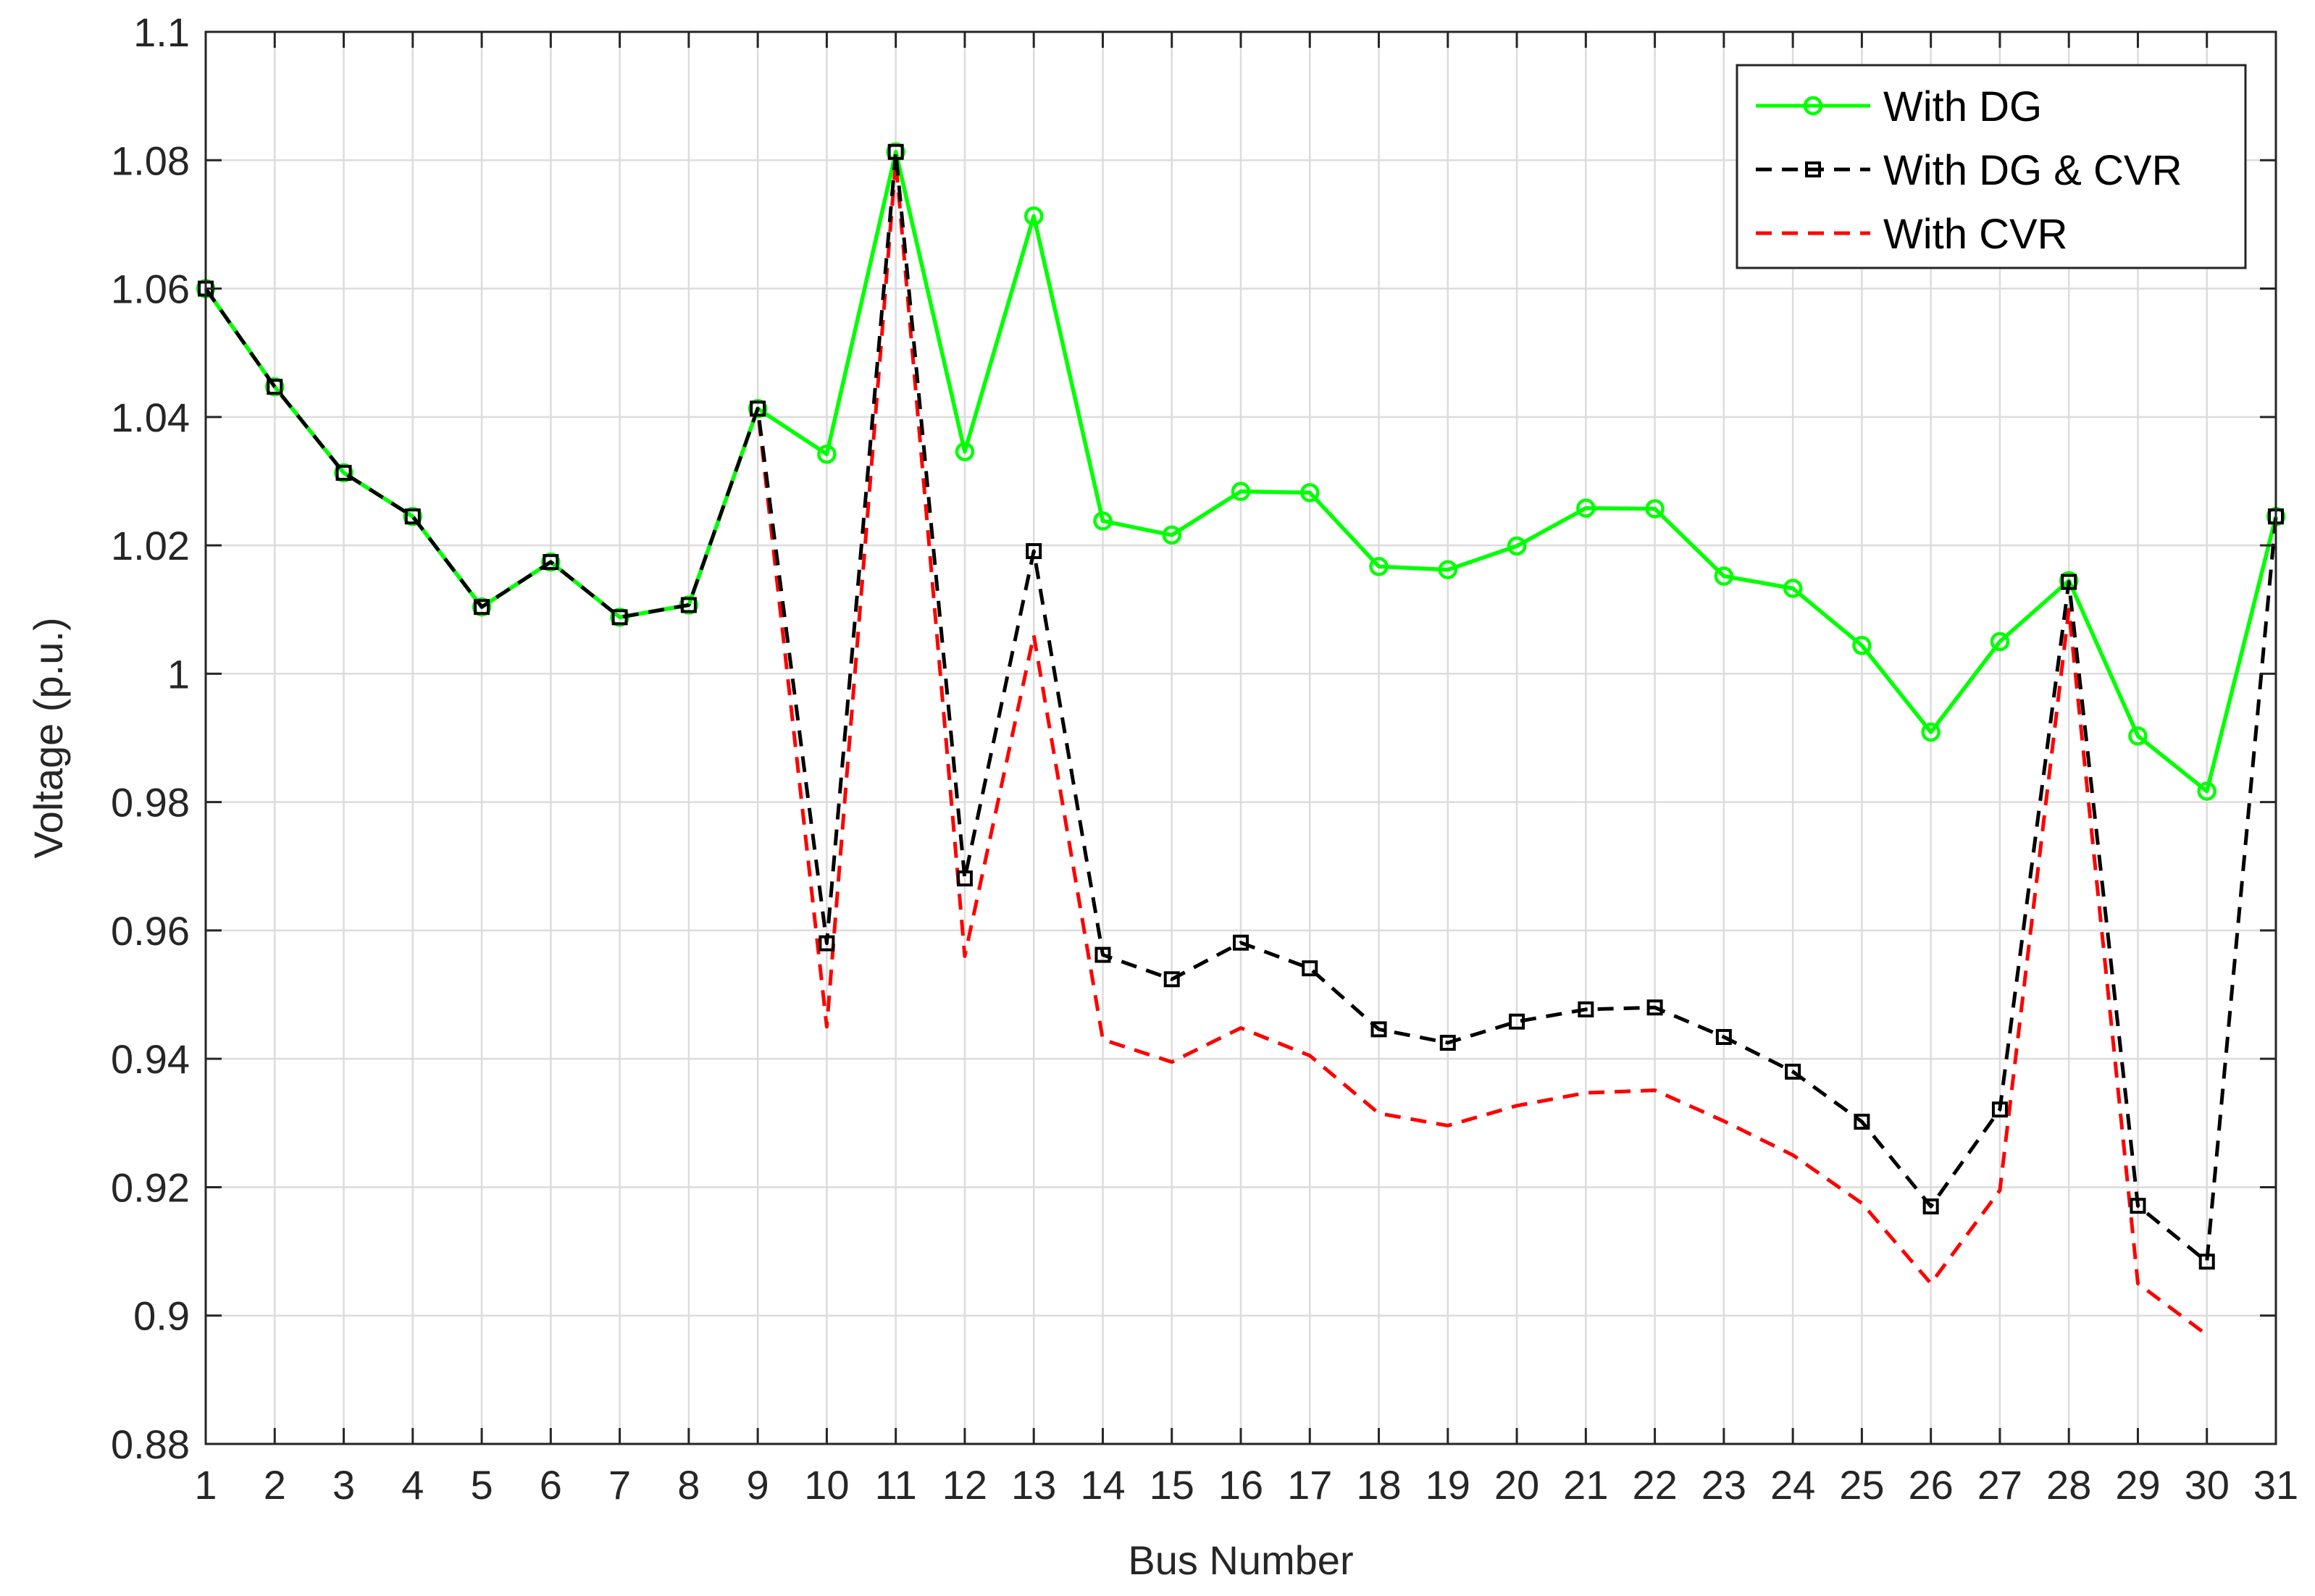 This screenshot has height=1596, width=2315. What do you see at coordinates (551, 1485) in the screenshot?
I see `x-tick-label: 6` at bounding box center [551, 1485].